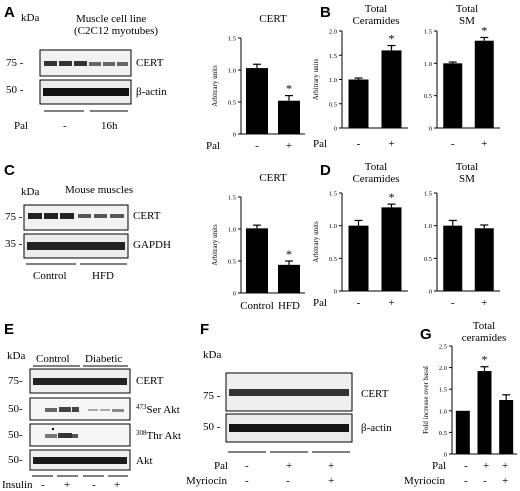 This screenshot has width=520, height=491. I want to click on panel-letter-b: B, so click(325, 12).